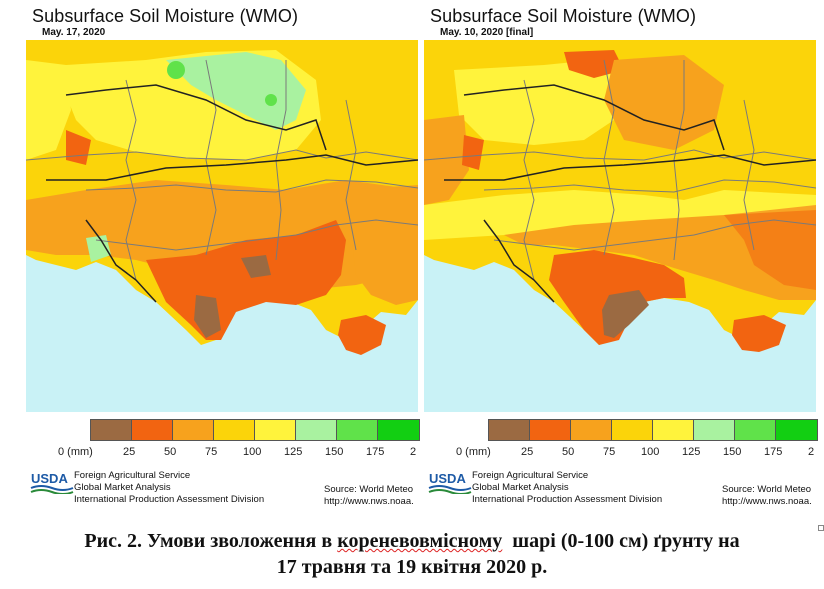  I want to click on source-credit: Source: World Meteo http://www.nws.noaa., so click(369, 496).